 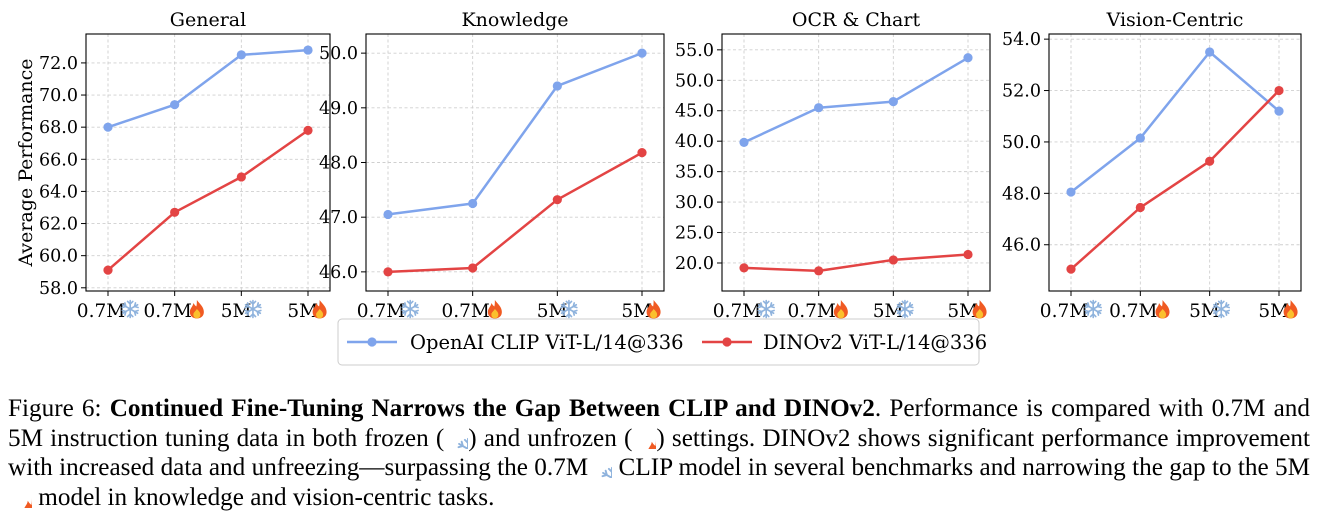 What do you see at coordinates (59, 408) in the screenshot?
I see `caption-prefix: Figure 6:` at bounding box center [59, 408].